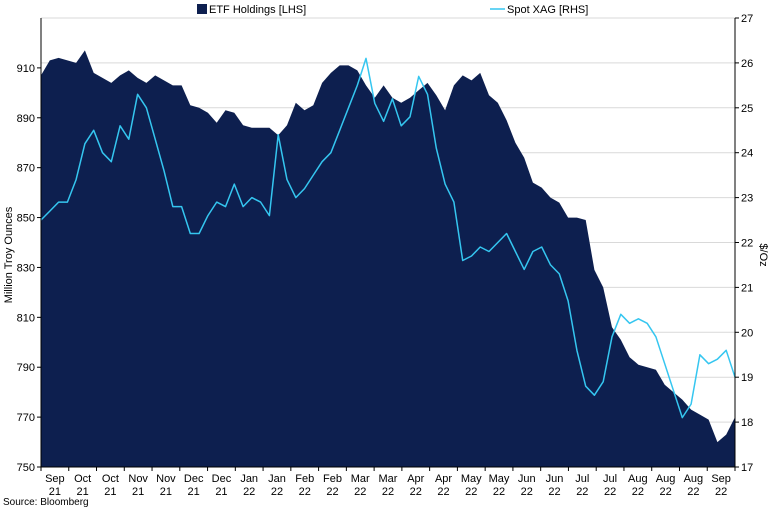  Describe the element at coordinates (747, 378) in the screenshot. I see `right-tick-label: 19` at that location.